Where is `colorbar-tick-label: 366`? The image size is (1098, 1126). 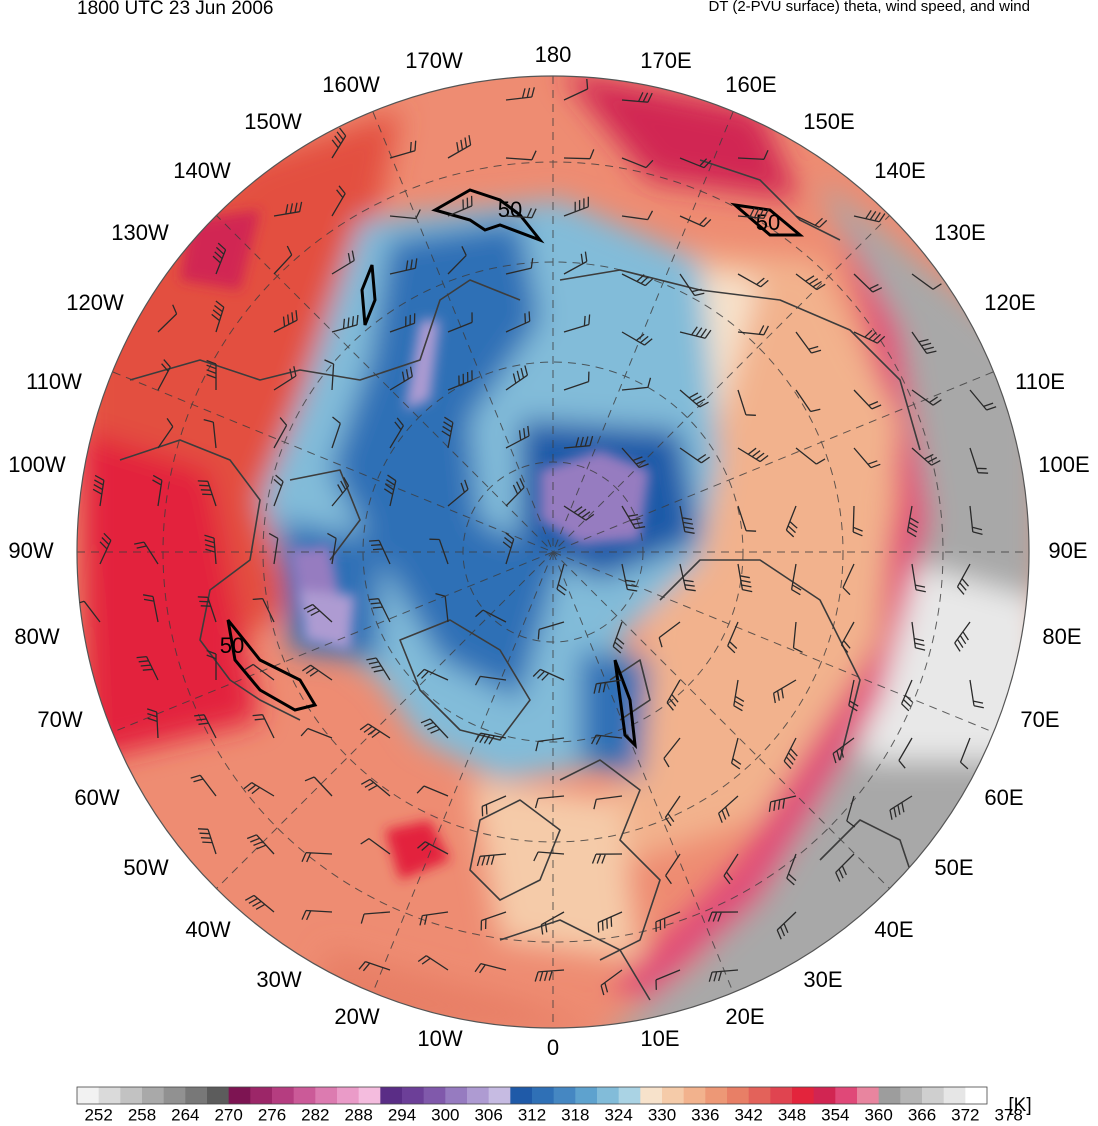 colorbar-tick-label: 366 is located at coordinates (922, 1114).